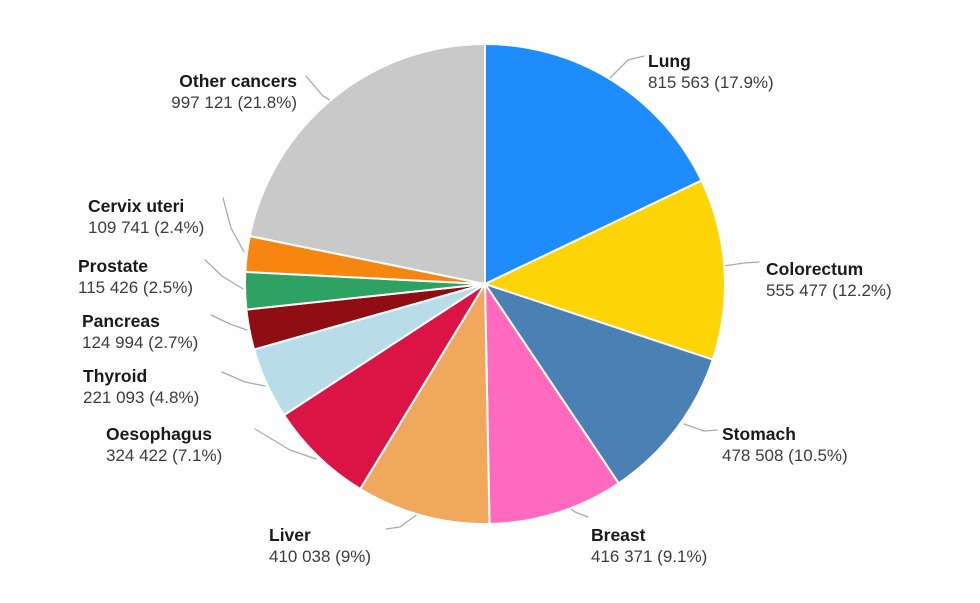 This screenshot has height=603, width=980. What do you see at coordinates (233, 225) in the screenshot?
I see `leader-line-cervix-uteri` at bounding box center [233, 225].